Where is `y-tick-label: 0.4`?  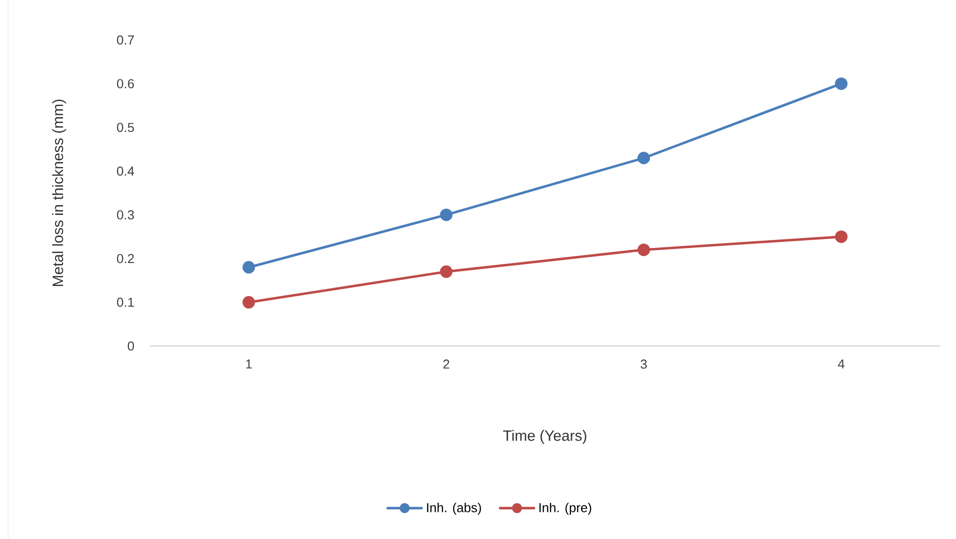
y-tick-label: 0.4 is located at coordinates (125, 171).